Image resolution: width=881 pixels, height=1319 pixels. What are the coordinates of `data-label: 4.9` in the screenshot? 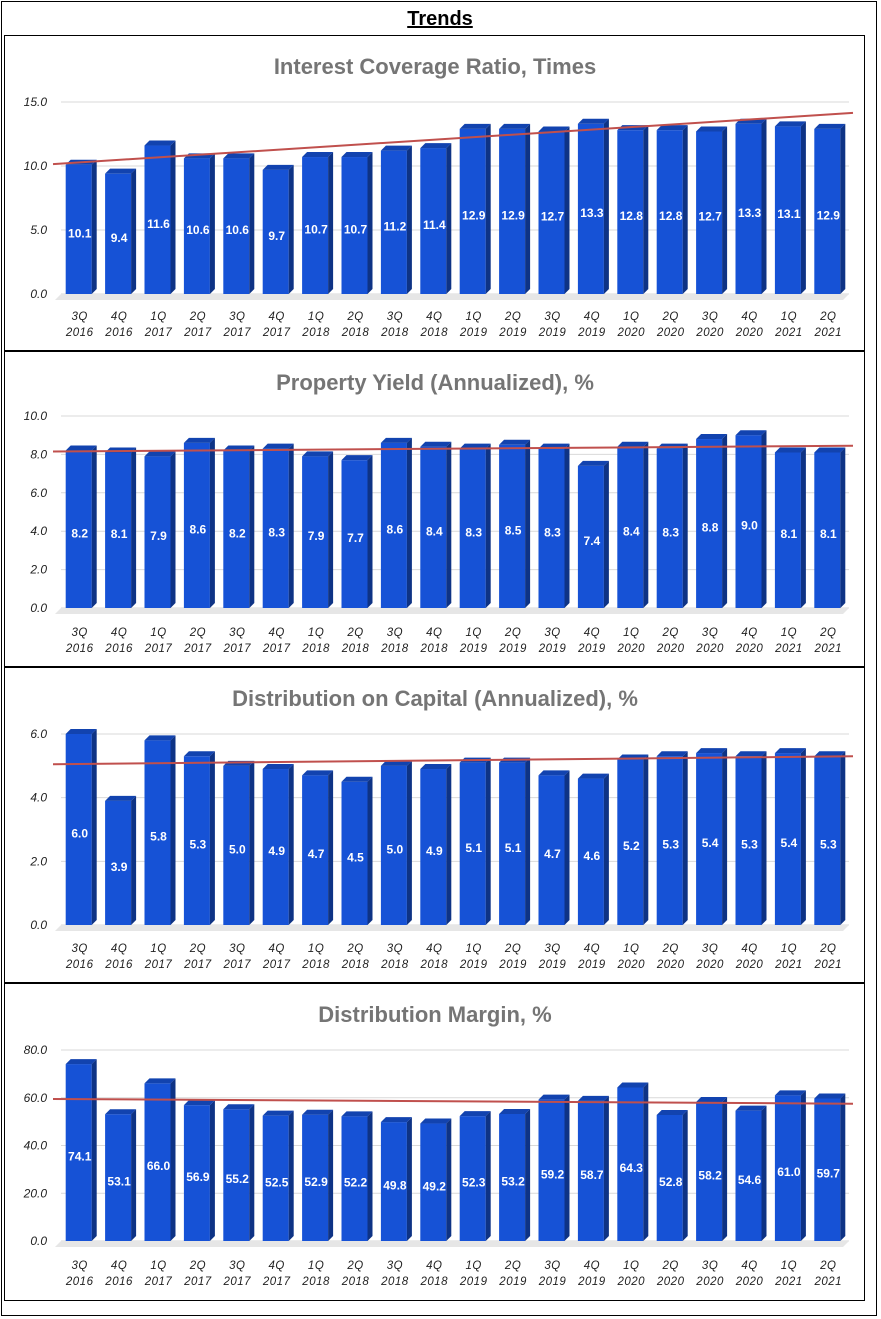 It's located at (434, 851).